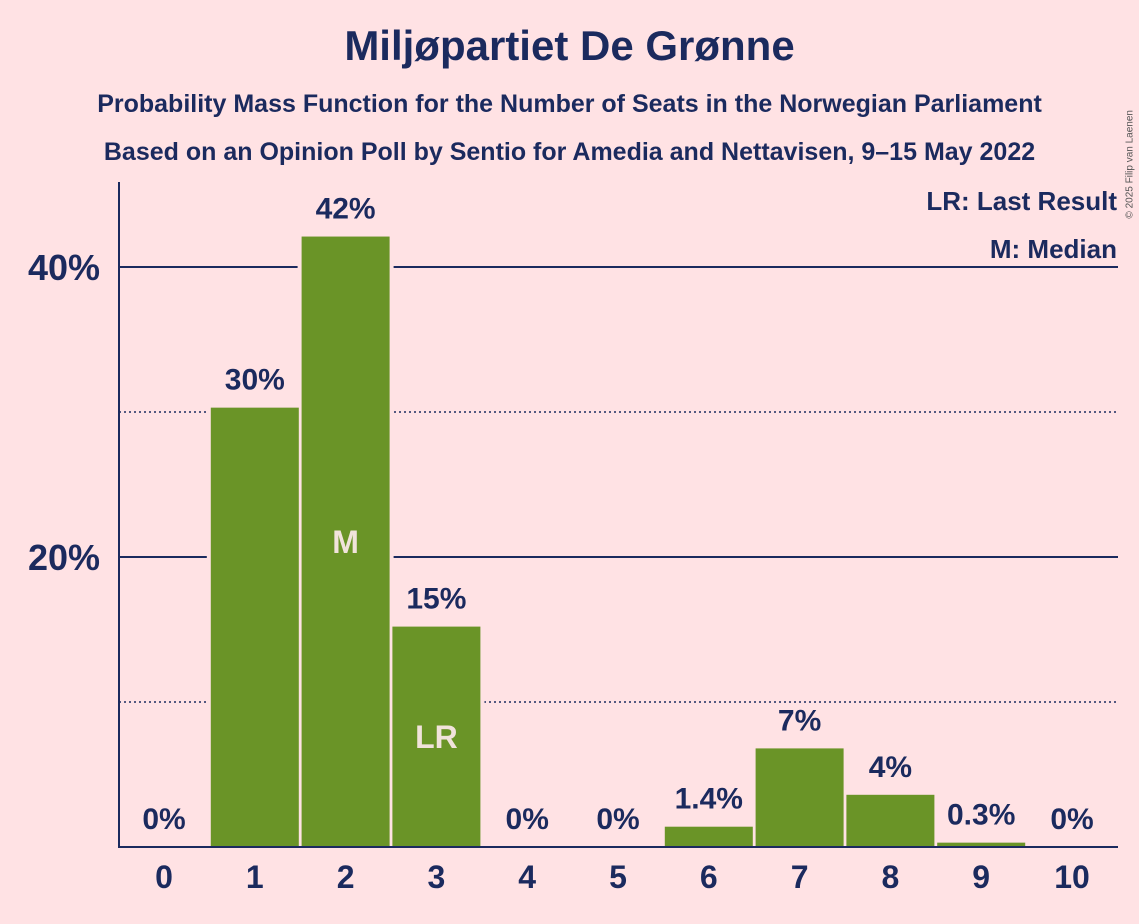  Describe the element at coordinates (164, 877) in the screenshot. I see `x-tick-label: 0` at that location.